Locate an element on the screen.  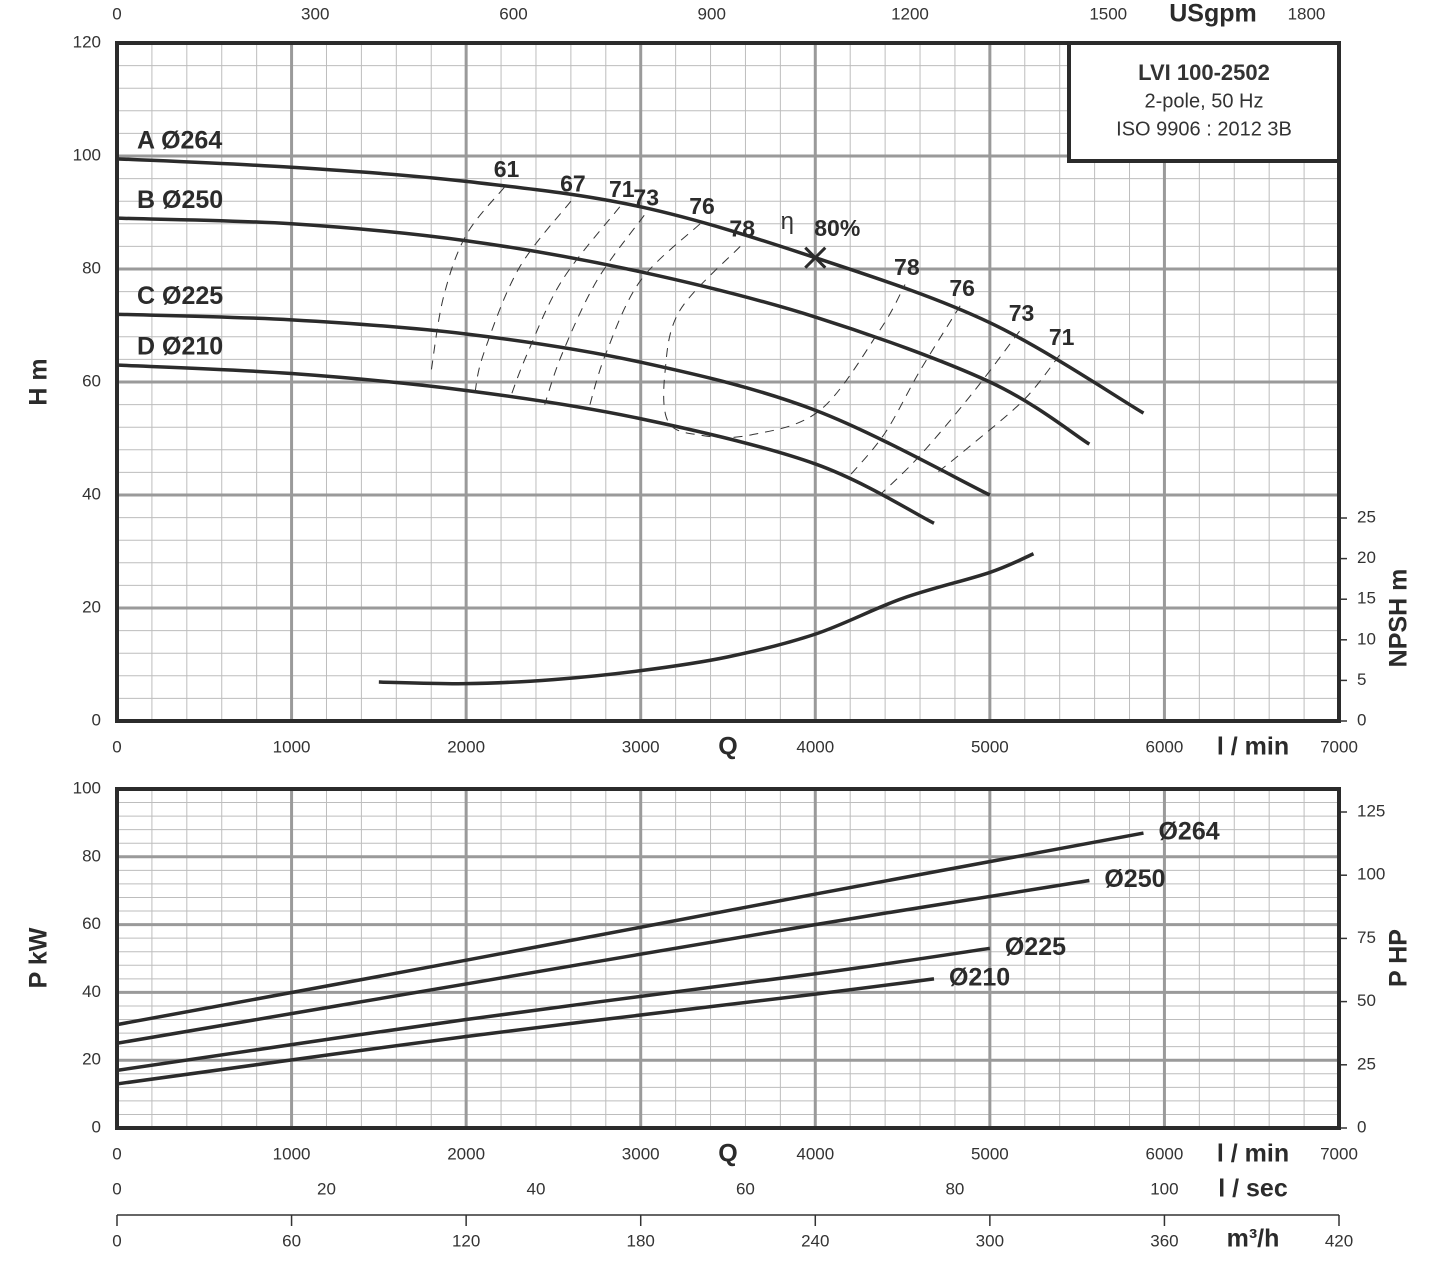
x-tick-label: 4000 is located at coordinates (815, 746).